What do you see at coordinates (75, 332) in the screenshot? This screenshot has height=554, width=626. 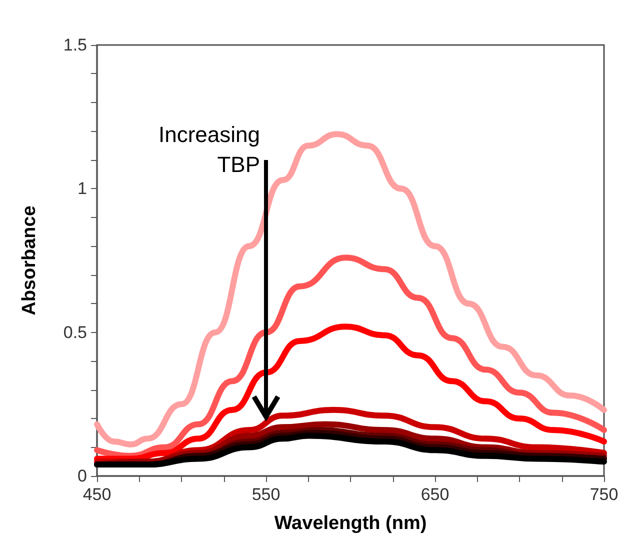 I see `y-tick-label: 0.5` at bounding box center [75, 332].